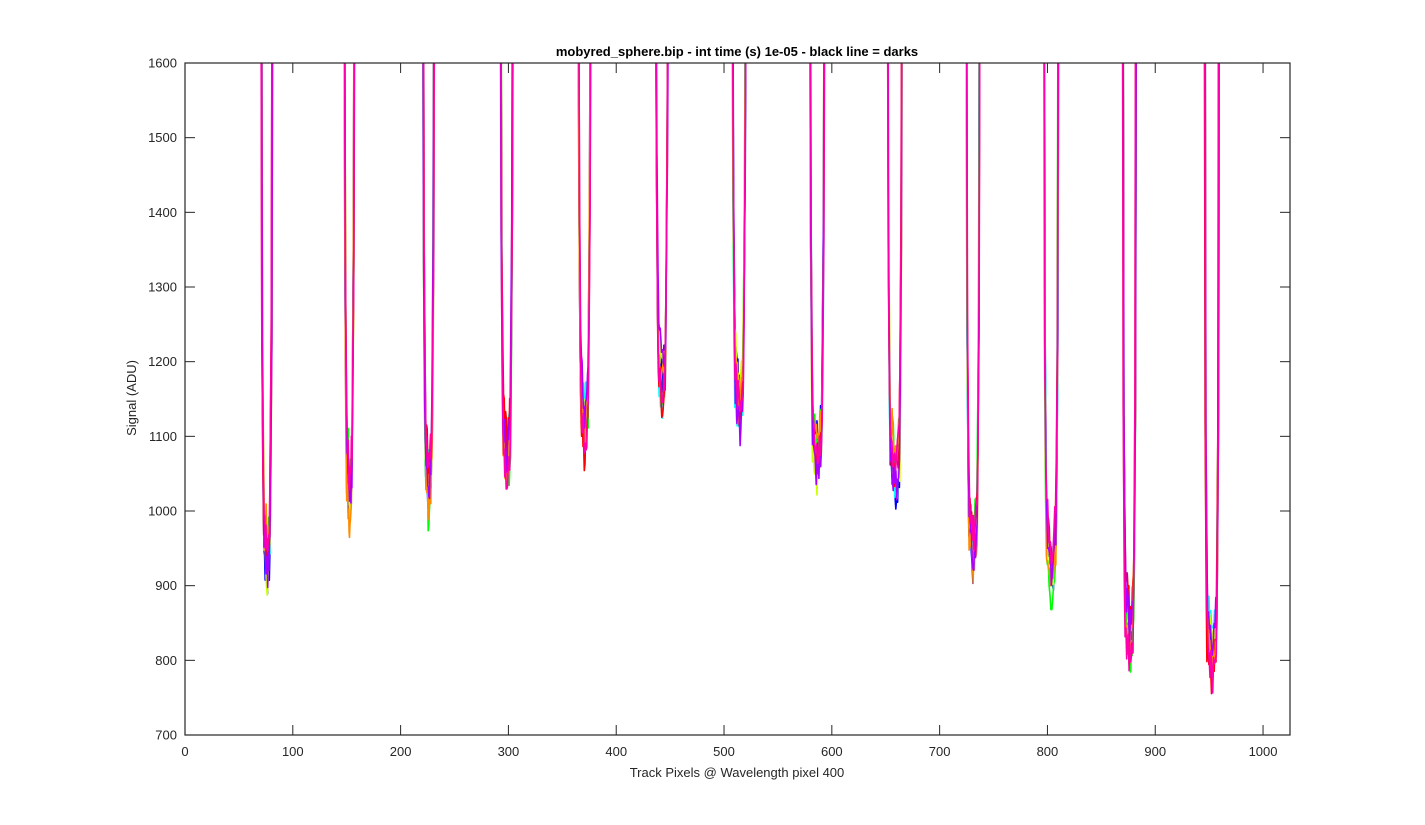 The height and width of the screenshot is (825, 1425). Describe the element at coordinates (131, 398) in the screenshot. I see `y-axis-title: Signal (ADU)` at that location.